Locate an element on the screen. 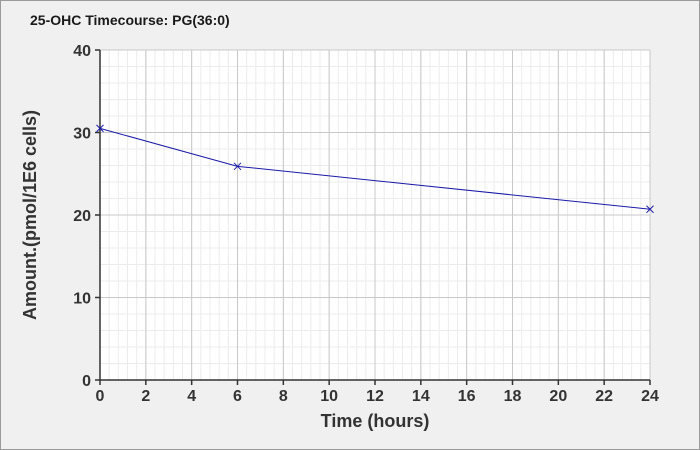 The width and height of the screenshot is (700, 450). x-tick-label: 8 is located at coordinates (283, 396).